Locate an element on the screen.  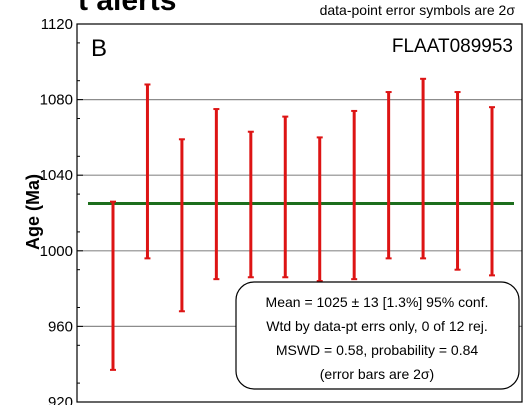
y-axis-ticks: 920 960 1000 1040 1080 1120 is located at coordinates (61, 210).